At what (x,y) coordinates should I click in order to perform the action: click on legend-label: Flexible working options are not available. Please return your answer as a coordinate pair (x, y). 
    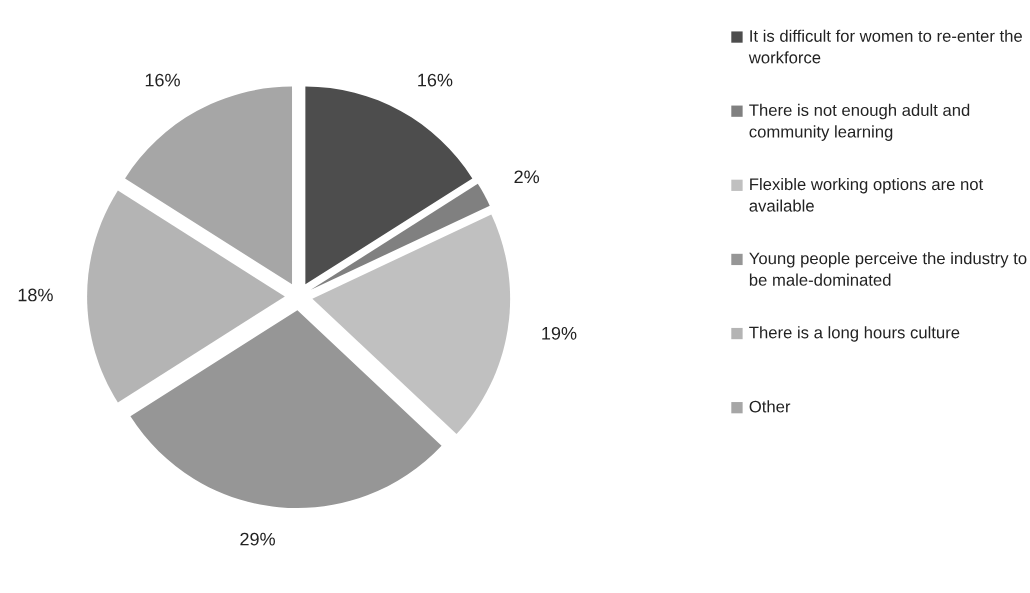
    Looking at the image, I should click on (866, 194).